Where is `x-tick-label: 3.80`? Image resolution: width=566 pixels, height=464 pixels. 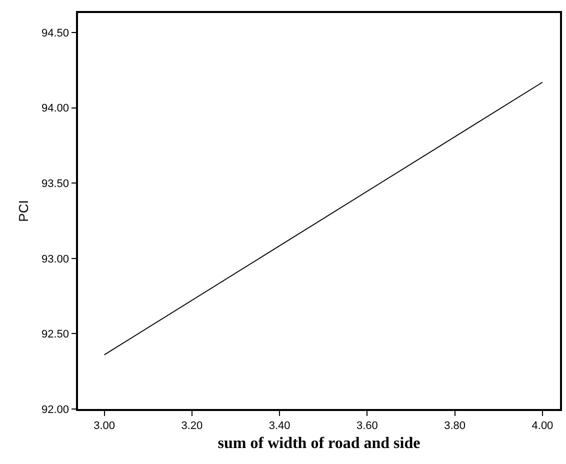 x-tick-label: 3.80 is located at coordinates (455, 426).